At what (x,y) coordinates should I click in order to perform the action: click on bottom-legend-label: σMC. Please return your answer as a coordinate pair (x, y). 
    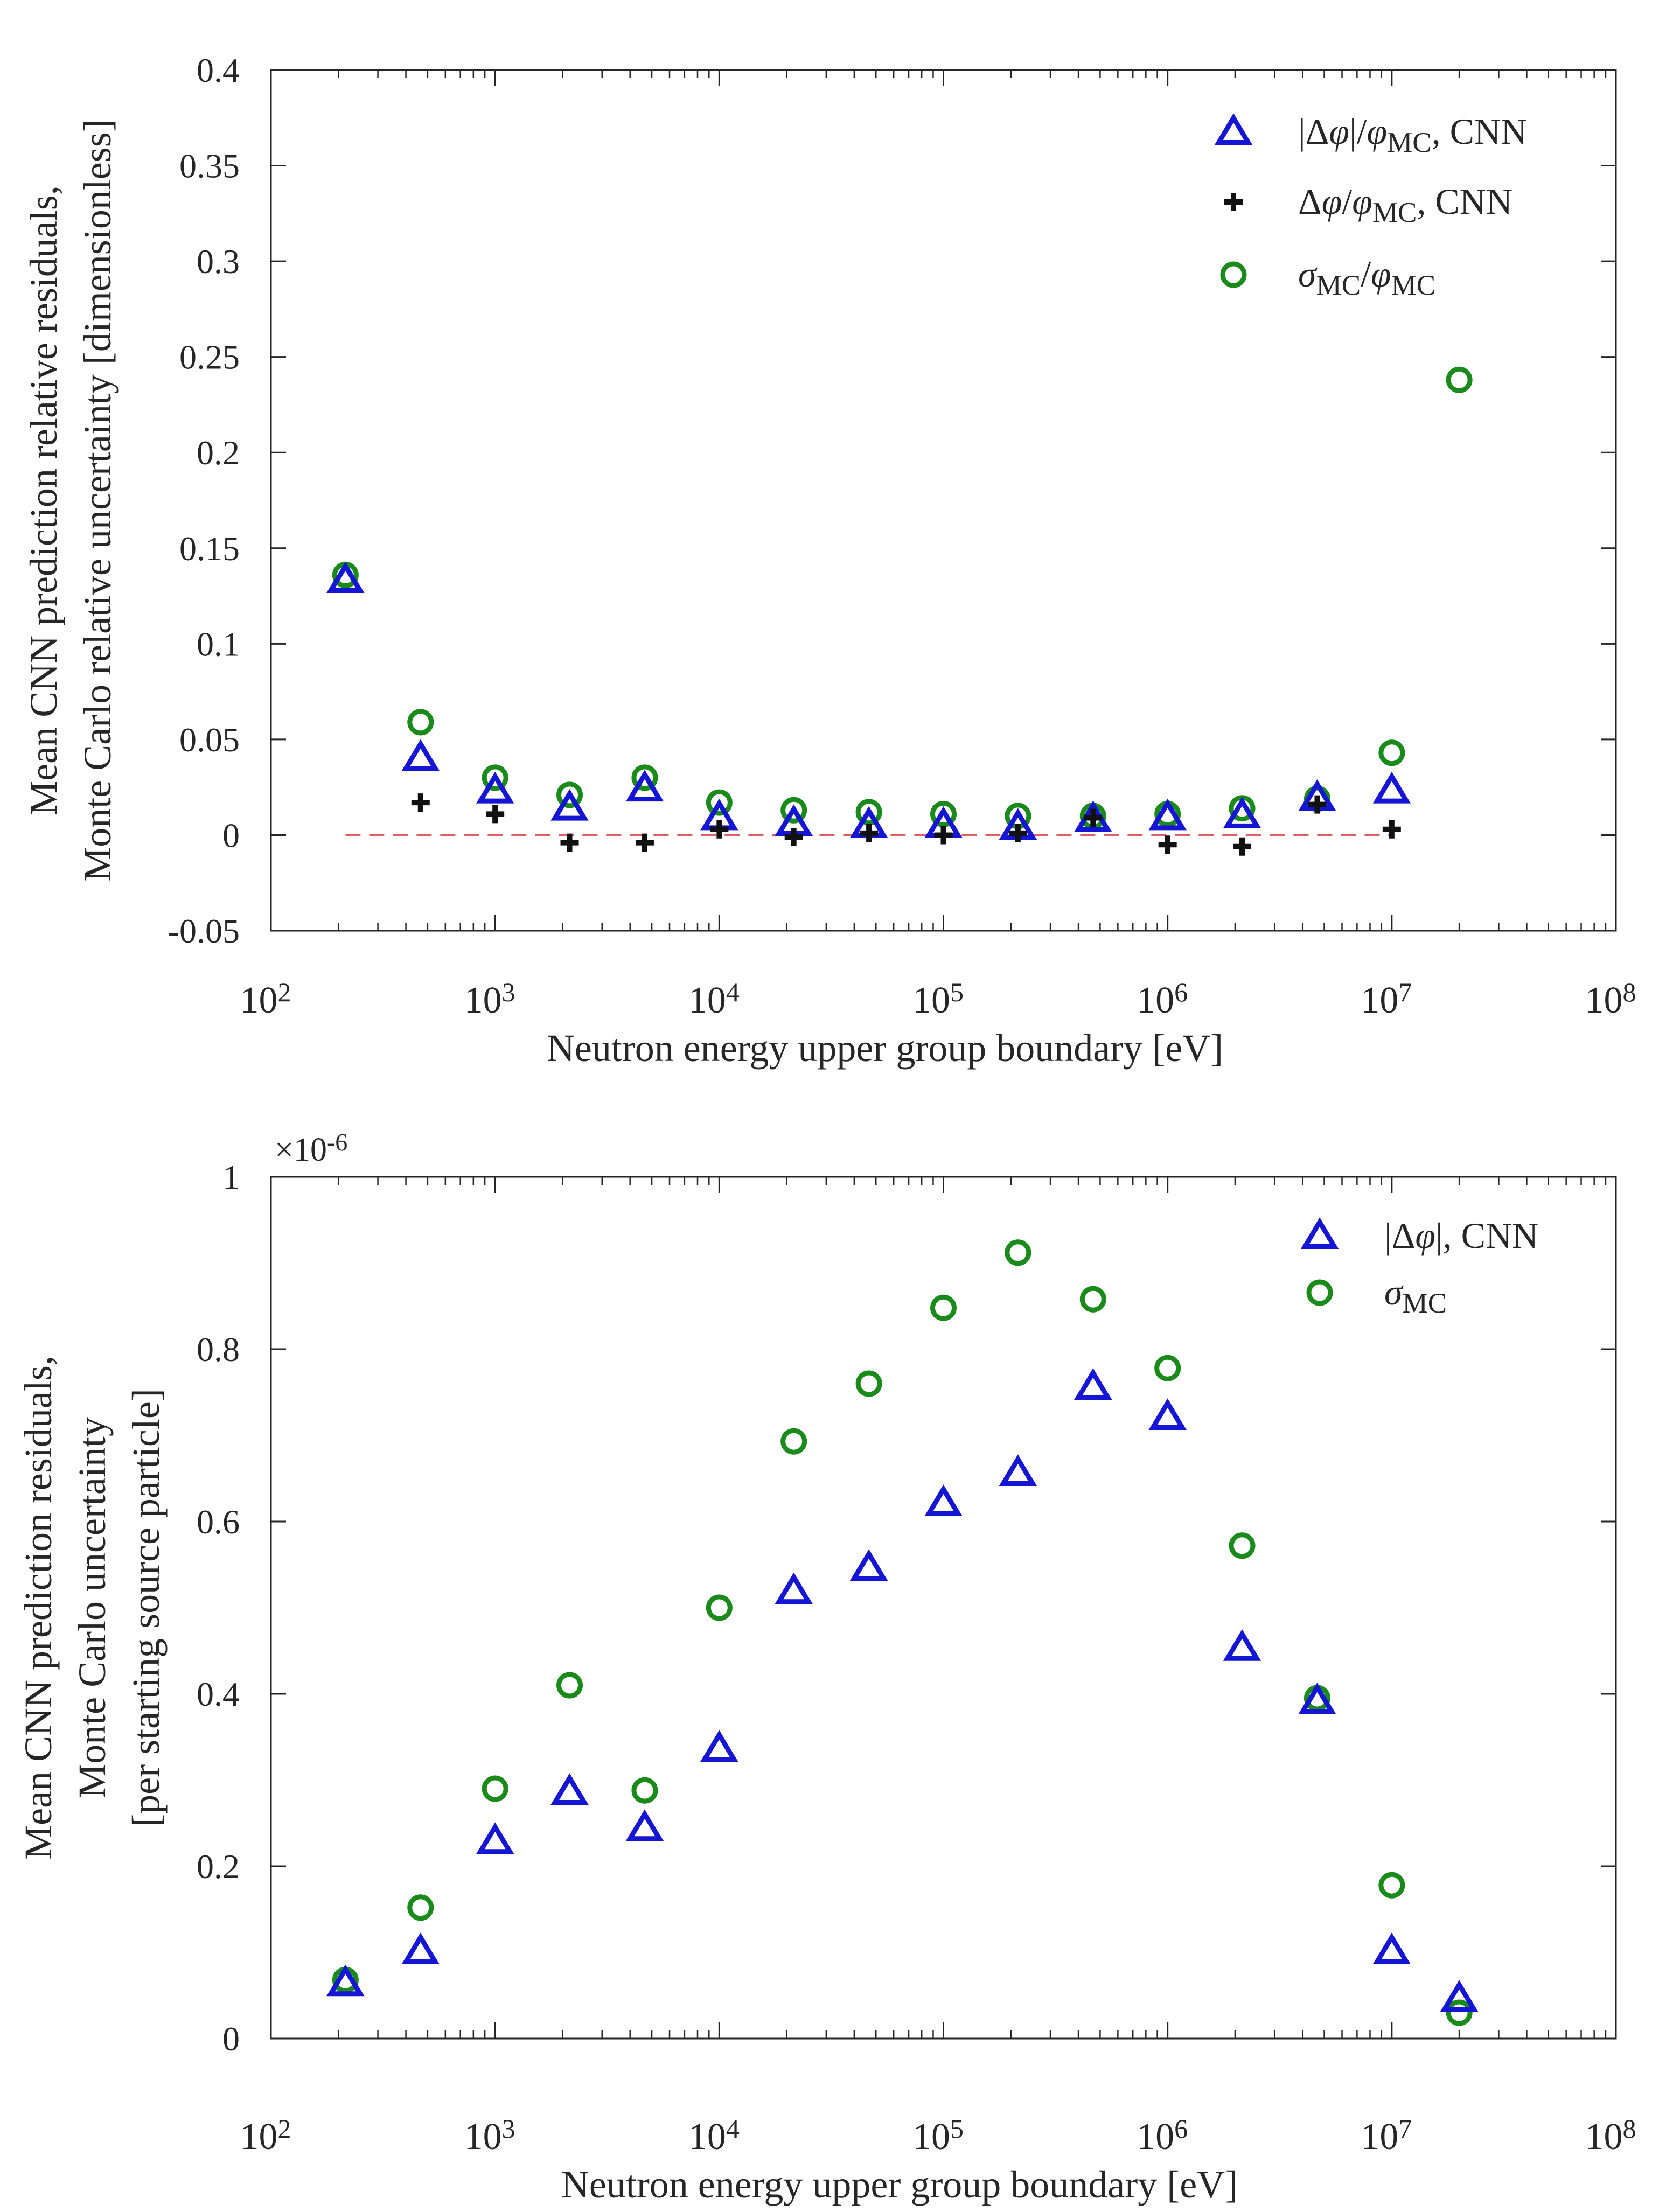
    Looking at the image, I should click on (1415, 1295).